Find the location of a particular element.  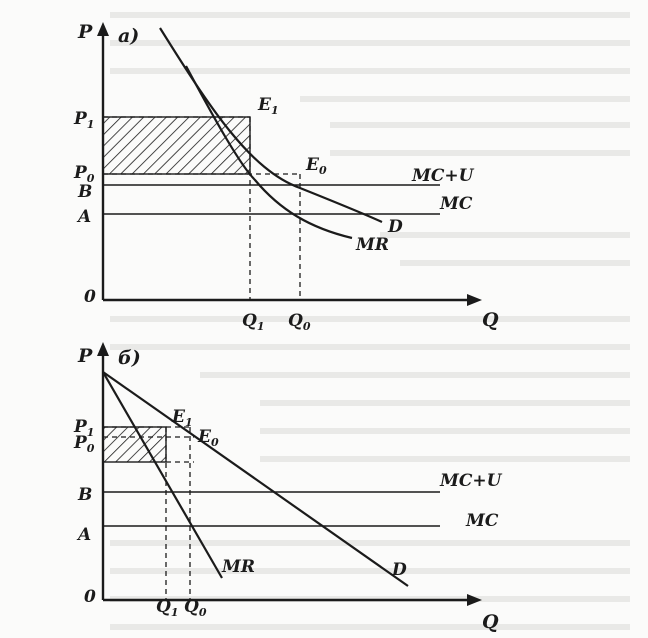

axis-q-label-a: Q is located at coordinates (490, 320).